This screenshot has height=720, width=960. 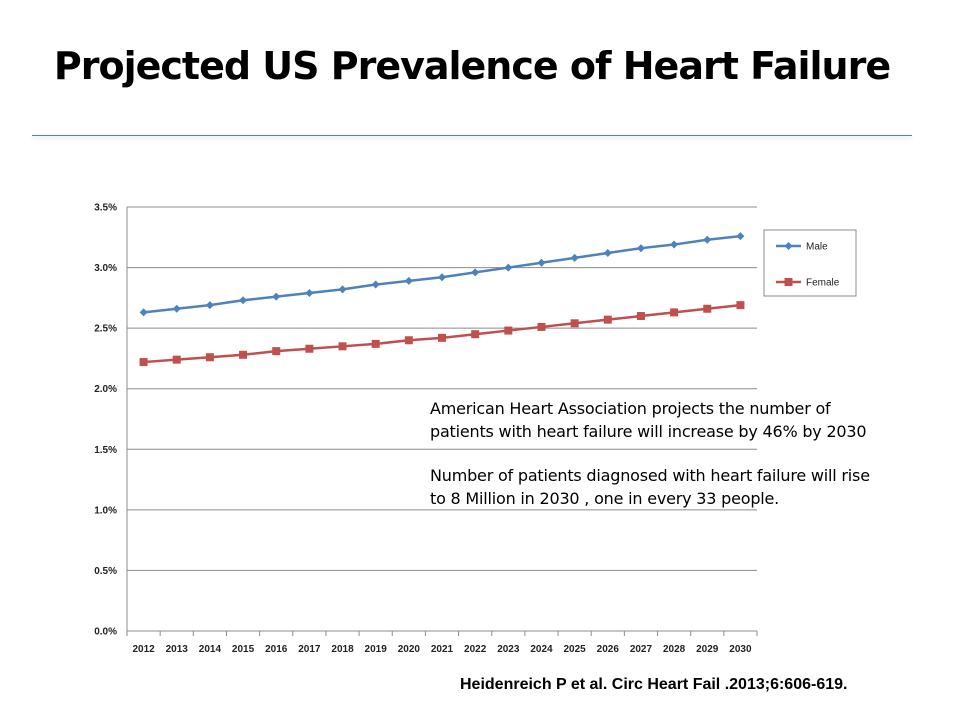 I want to click on x-tick-label: 2020, so click(x=409, y=649).